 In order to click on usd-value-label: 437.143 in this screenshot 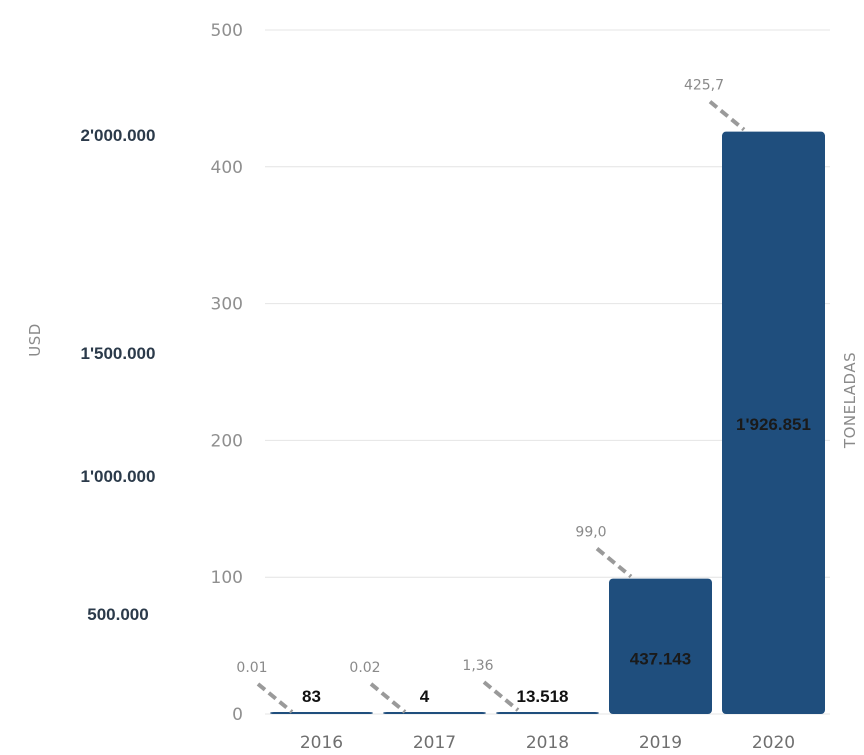, I will do `click(660, 658)`.